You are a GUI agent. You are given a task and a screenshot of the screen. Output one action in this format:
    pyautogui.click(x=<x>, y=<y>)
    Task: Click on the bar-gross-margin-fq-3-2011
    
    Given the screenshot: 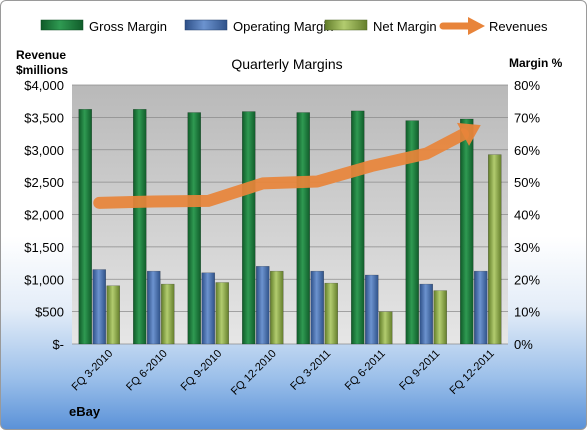 What is the action you would take?
    pyautogui.click(x=303, y=228)
    